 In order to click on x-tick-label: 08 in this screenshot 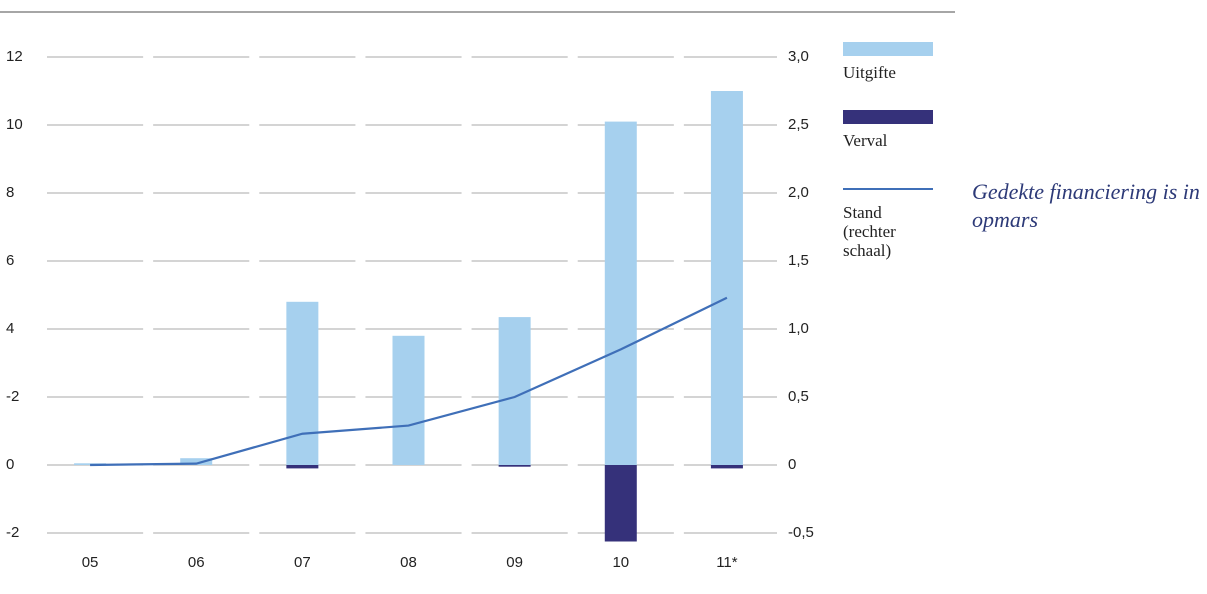, I will do `click(408, 562)`.